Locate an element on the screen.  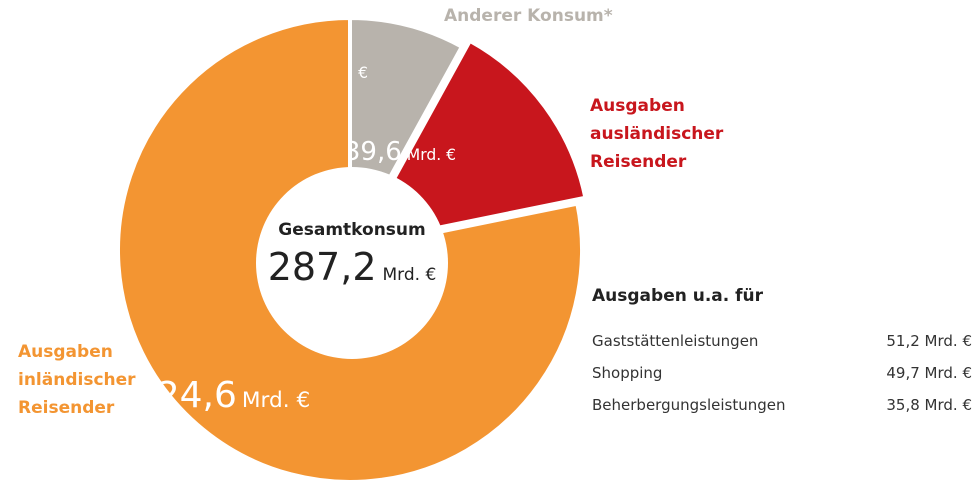
value-label: 224,6 Mrd. € is located at coordinates (222, 395).